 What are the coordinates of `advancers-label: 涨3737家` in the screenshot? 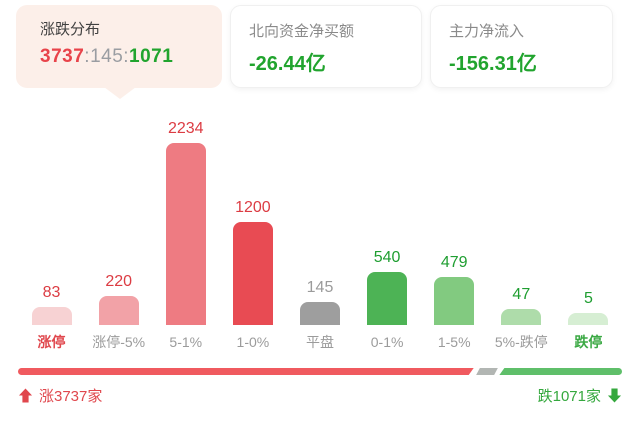 It's located at (71, 396).